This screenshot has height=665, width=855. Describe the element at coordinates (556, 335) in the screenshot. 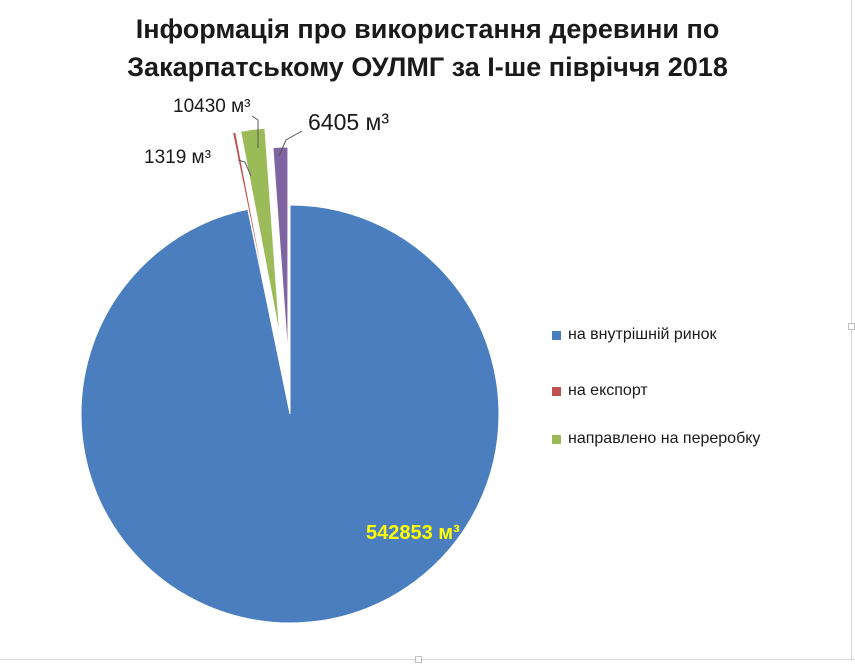

I see `legend-swatch-domestic-market` at that location.